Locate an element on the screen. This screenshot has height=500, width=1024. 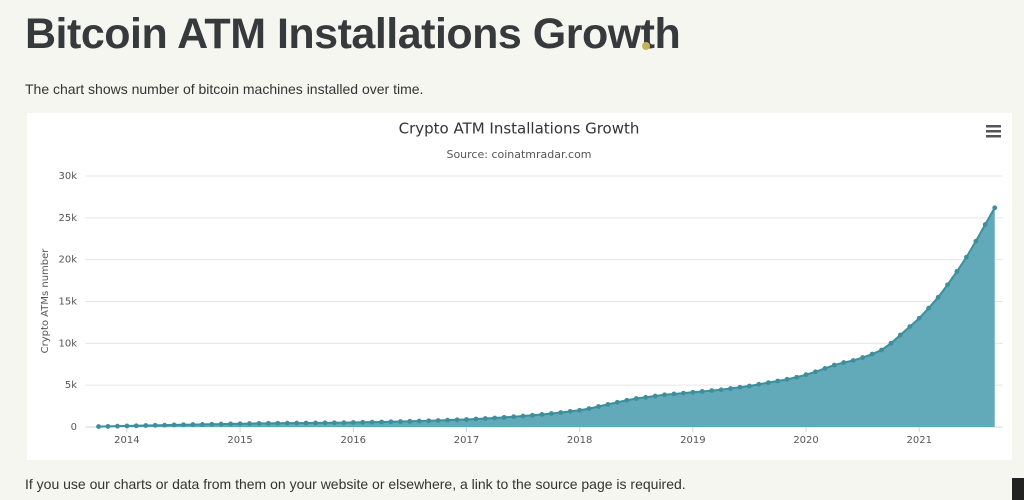
scroll-corner is located at coordinates (1018, 489).